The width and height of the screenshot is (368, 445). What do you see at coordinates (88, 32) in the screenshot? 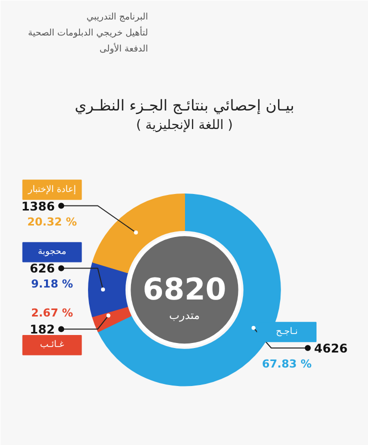
I see `text: لتأهيل خريجي الدبلومات الصحية` at bounding box center [88, 32].